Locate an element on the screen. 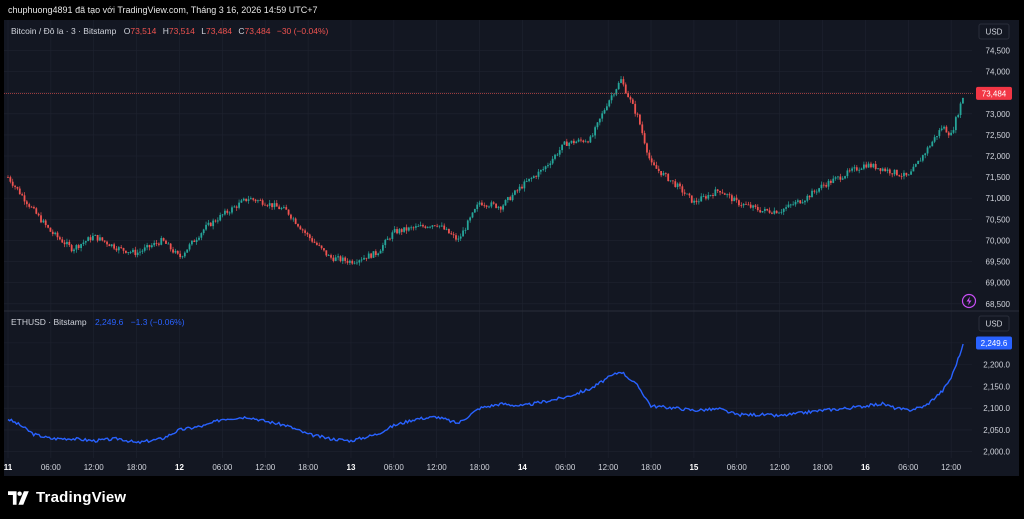  eth-currency-button: USD is located at coordinates (994, 323).